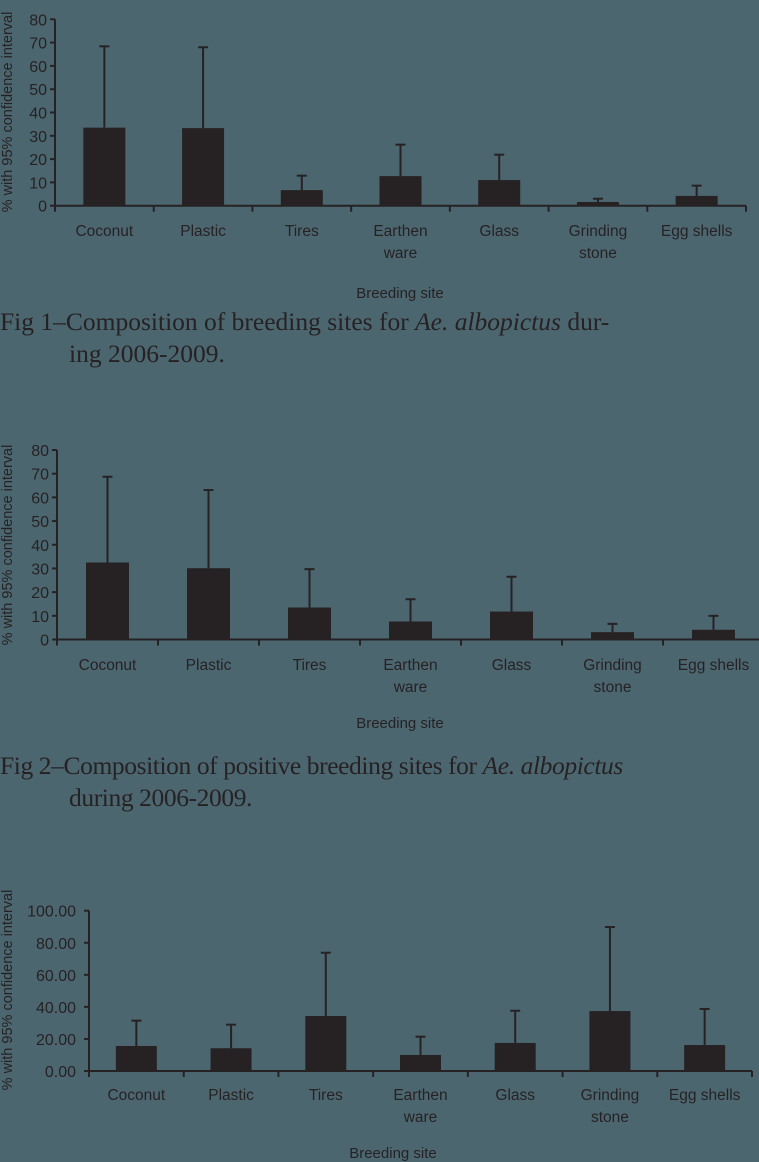 The image size is (759, 1162). Describe the element at coordinates (60, 1072) in the screenshot. I see `y-tick-label: 0.00` at that location.